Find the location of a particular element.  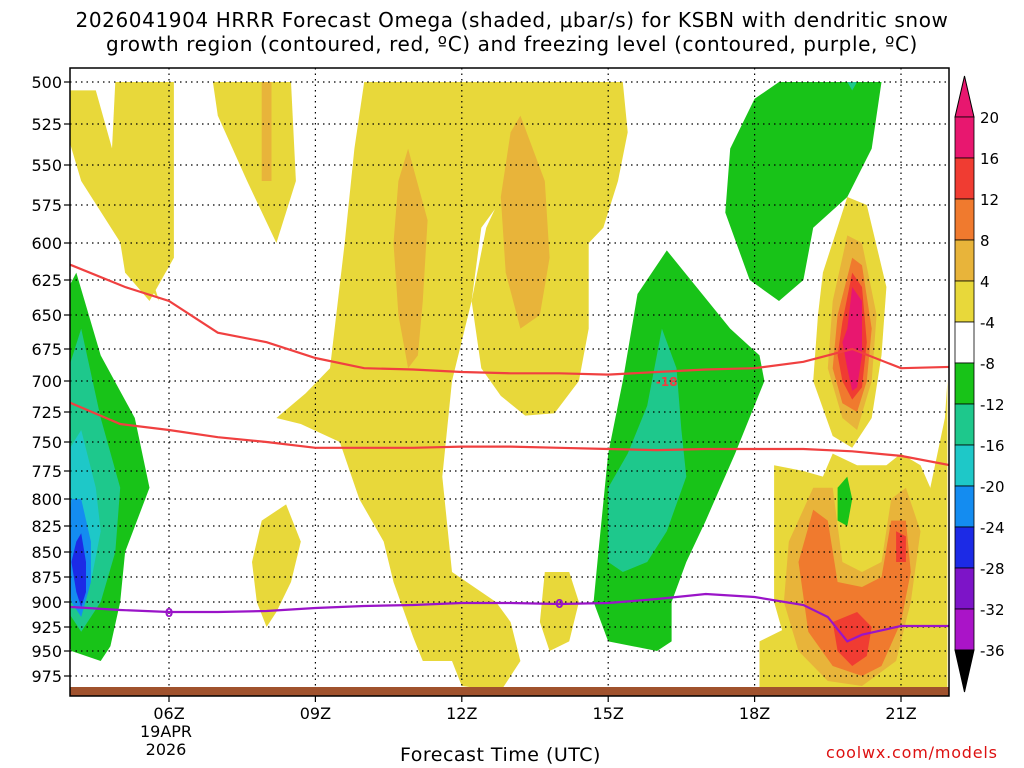

colorbar-label: 12 is located at coordinates (989, 200).